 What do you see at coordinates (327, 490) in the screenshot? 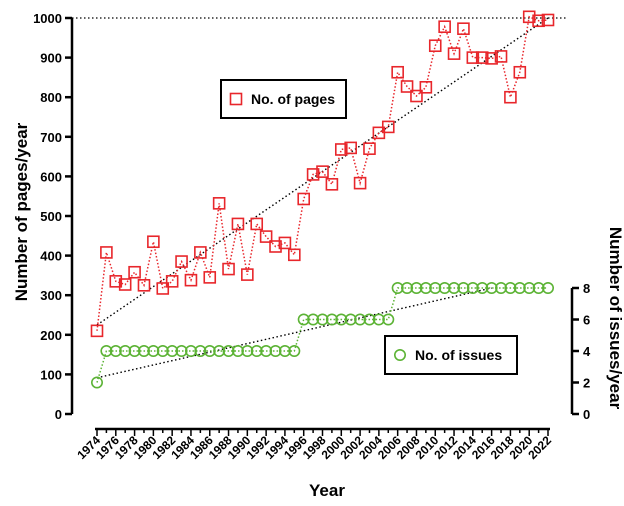
I see `x-axis-title: Year` at bounding box center [327, 490].